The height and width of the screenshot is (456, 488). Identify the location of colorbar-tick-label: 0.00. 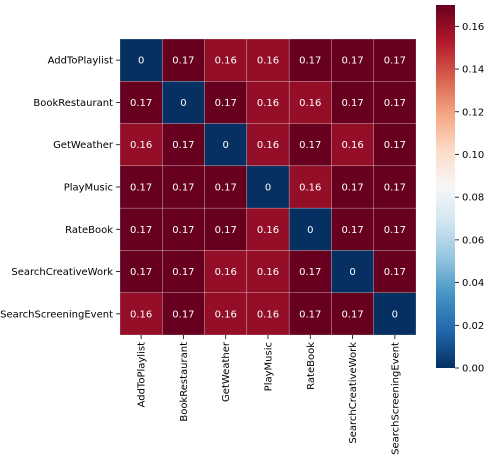
(473, 369).